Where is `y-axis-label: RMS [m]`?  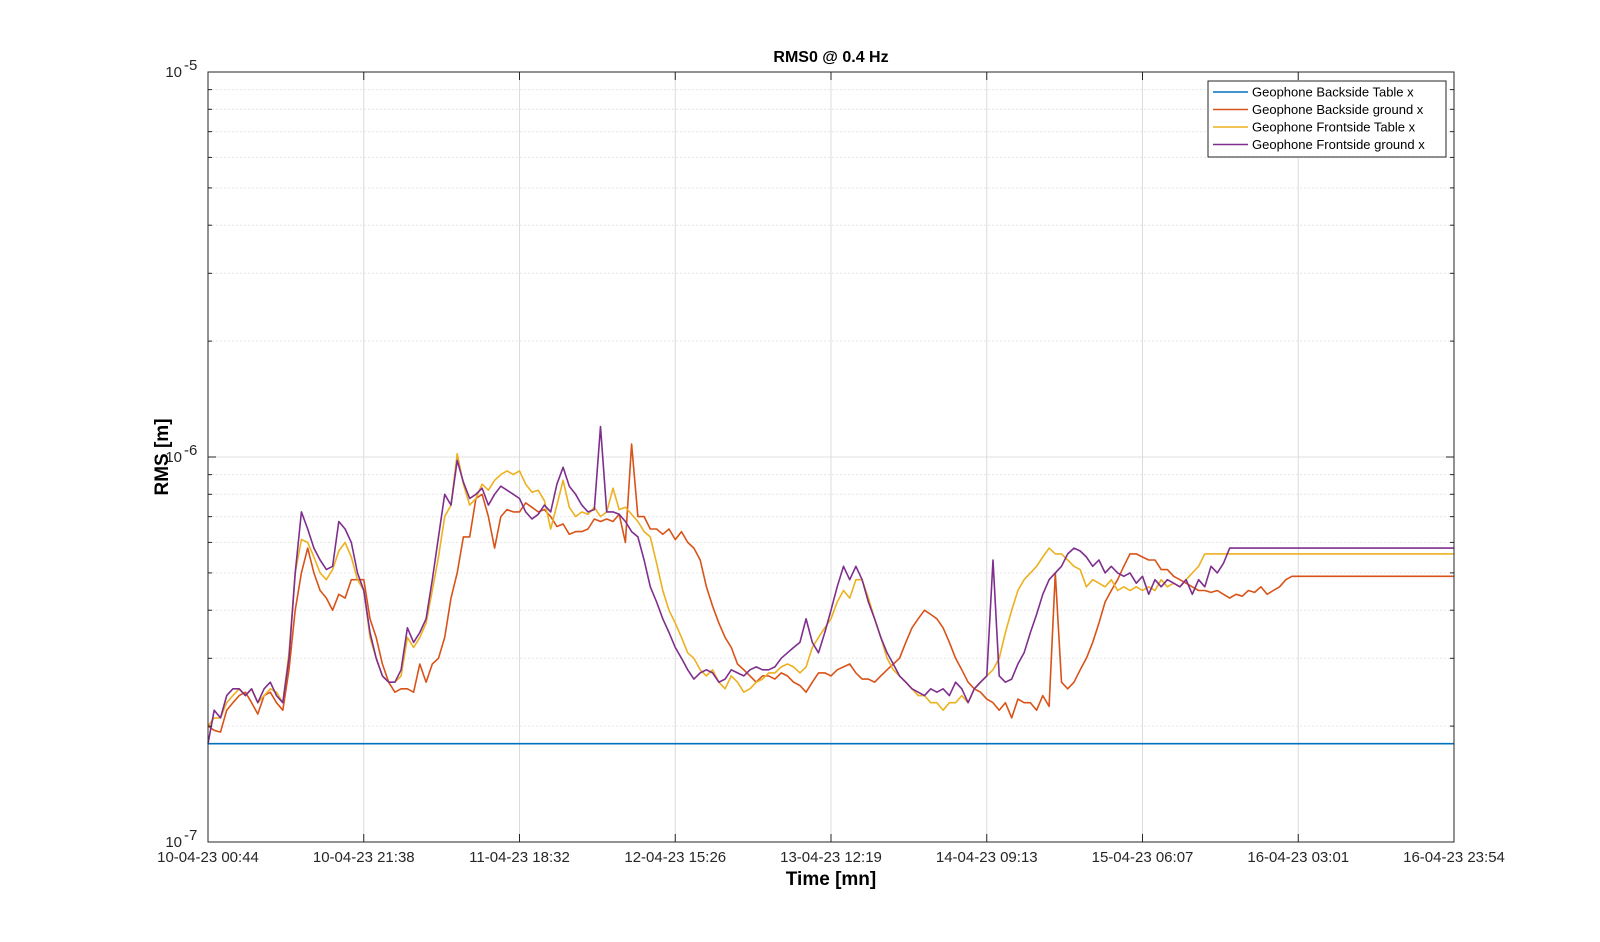 y-axis-label: RMS [m] is located at coordinates (162, 456).